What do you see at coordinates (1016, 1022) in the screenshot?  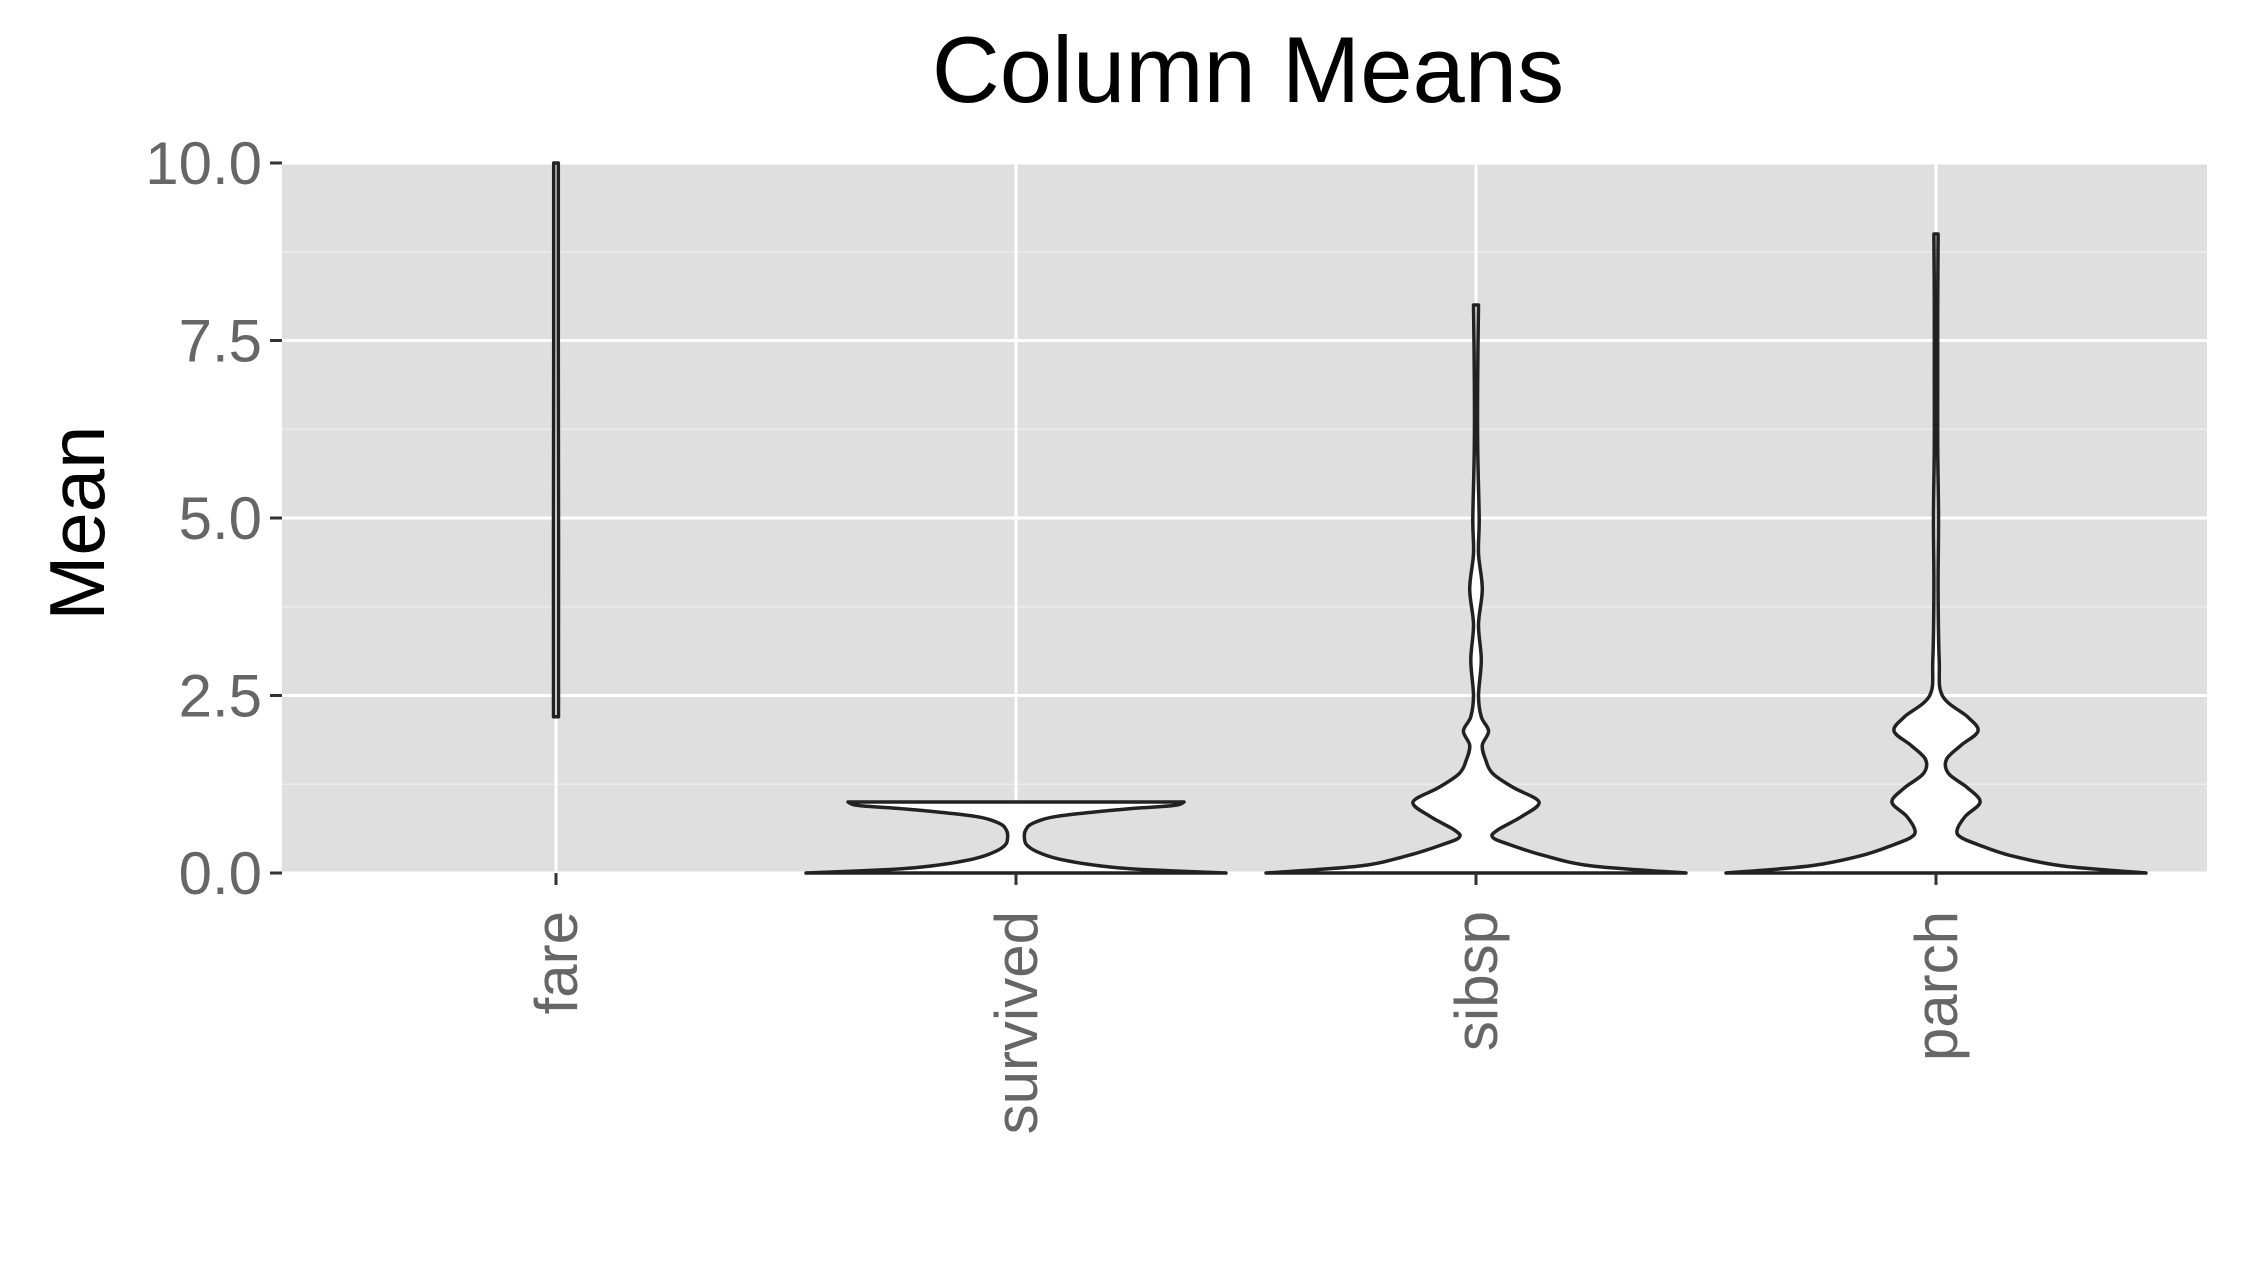 I see `x-tick-label-survived: survived` at bounding box center [1016, 1022].